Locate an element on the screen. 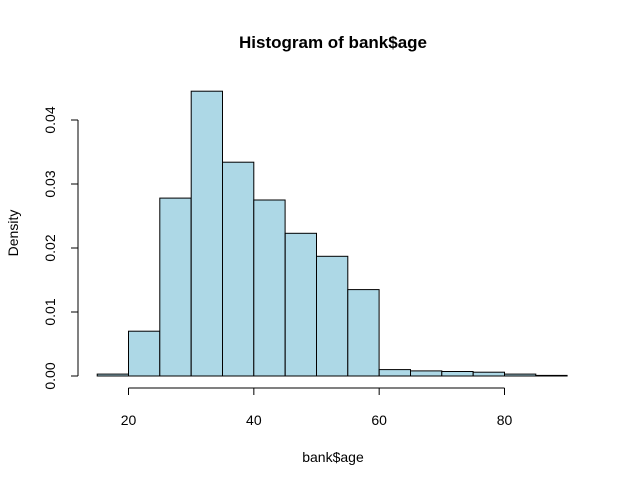  y-tick-label: 0.04 is located at coordinates (50, 119).